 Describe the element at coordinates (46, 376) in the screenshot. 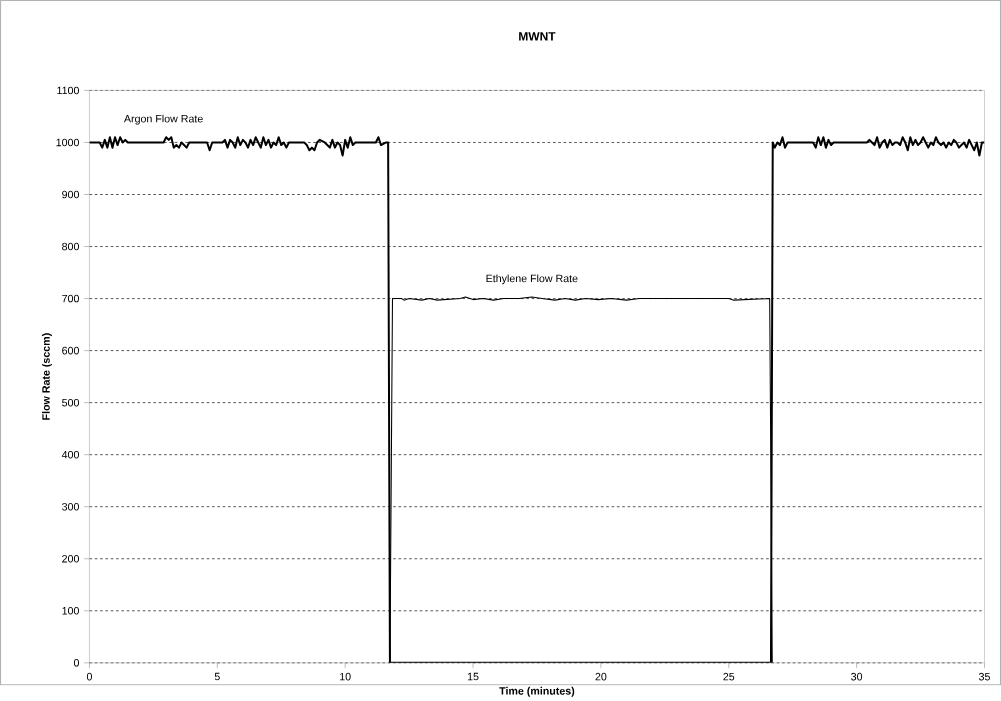

I see `y-axis-title: Flow Rate (sccm)` at that location.